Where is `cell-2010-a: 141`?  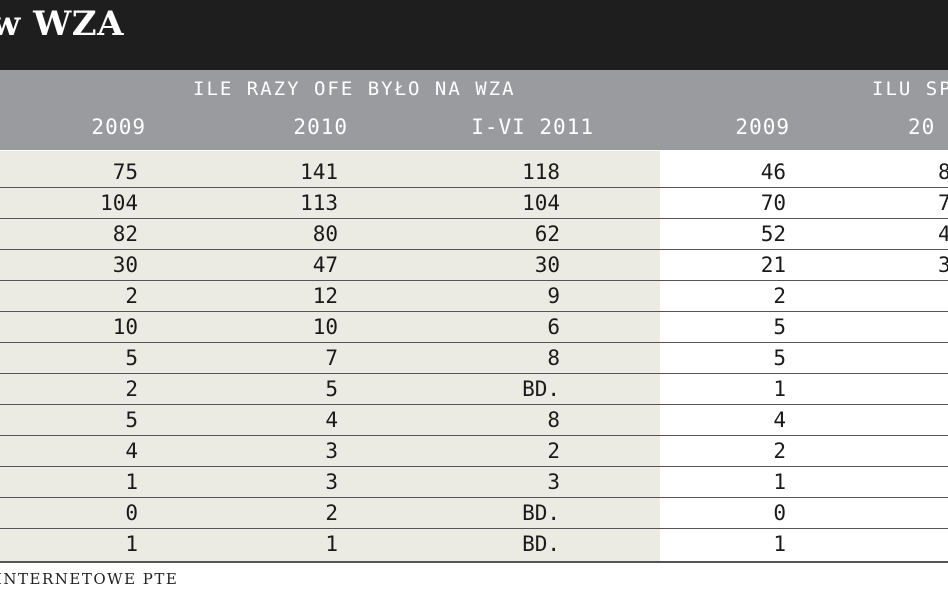
cell-2010-a: 141 is located at coordinates (319, 172).